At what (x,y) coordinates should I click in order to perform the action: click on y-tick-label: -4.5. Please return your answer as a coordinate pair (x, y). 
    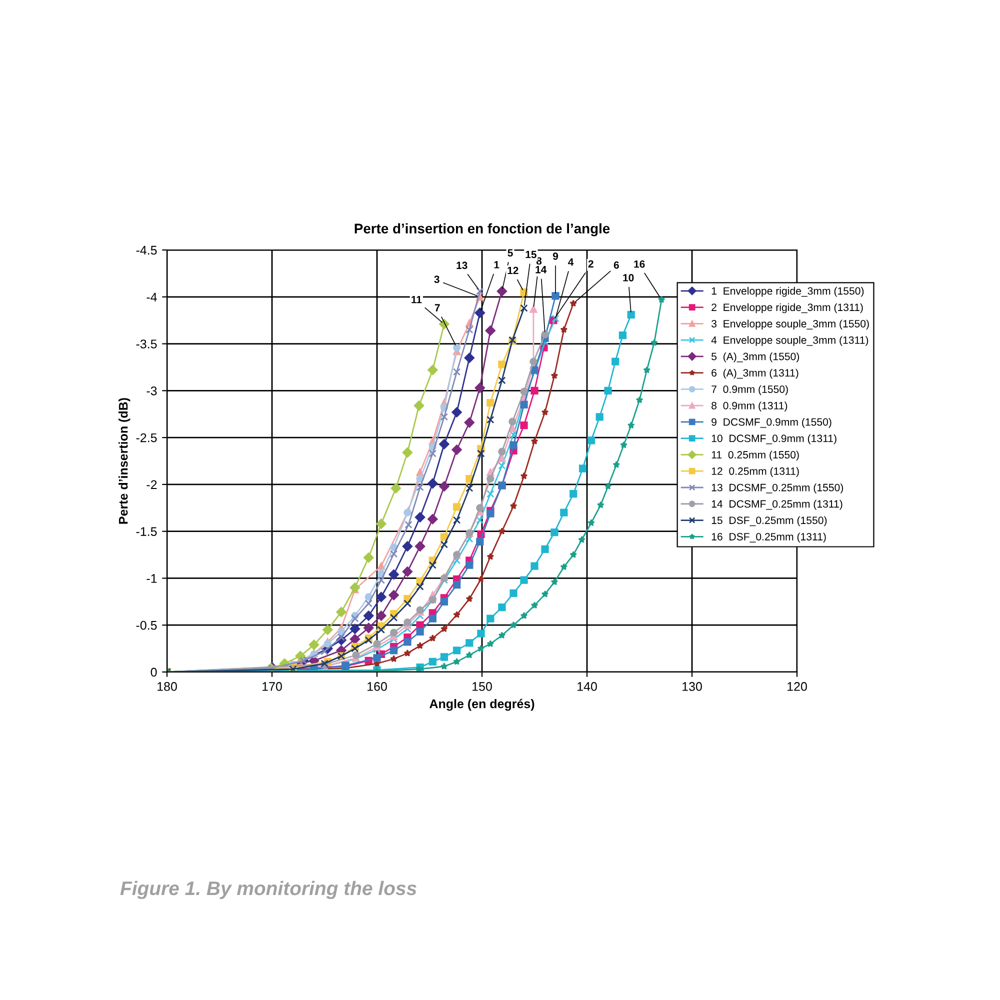
    Looking at the image, I should click on (146, 250).